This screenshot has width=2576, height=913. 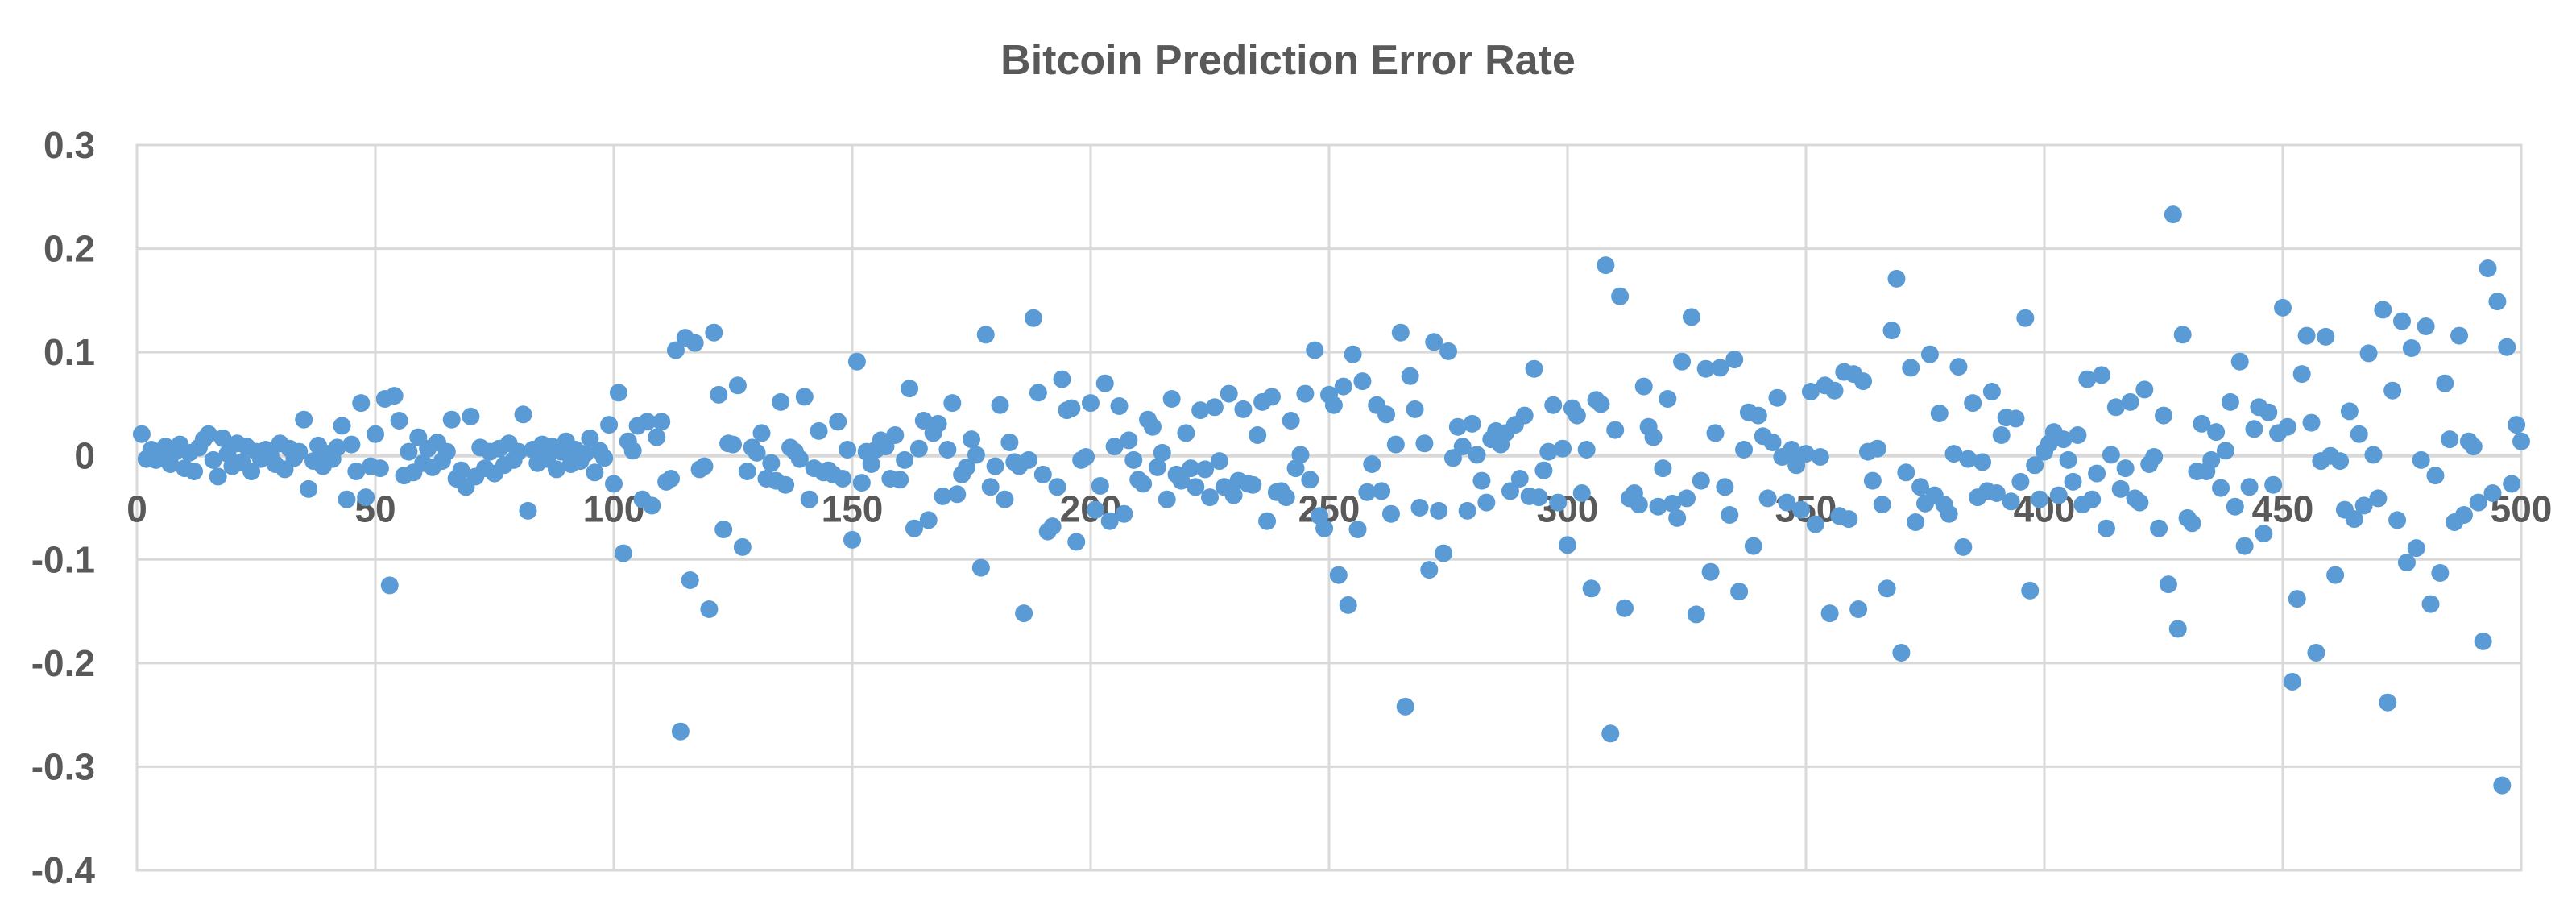 What do you see at coordinates (69, 249) in the screenshot?
I see `y-tick-label: 0.2` at bounding box center [69, 249].